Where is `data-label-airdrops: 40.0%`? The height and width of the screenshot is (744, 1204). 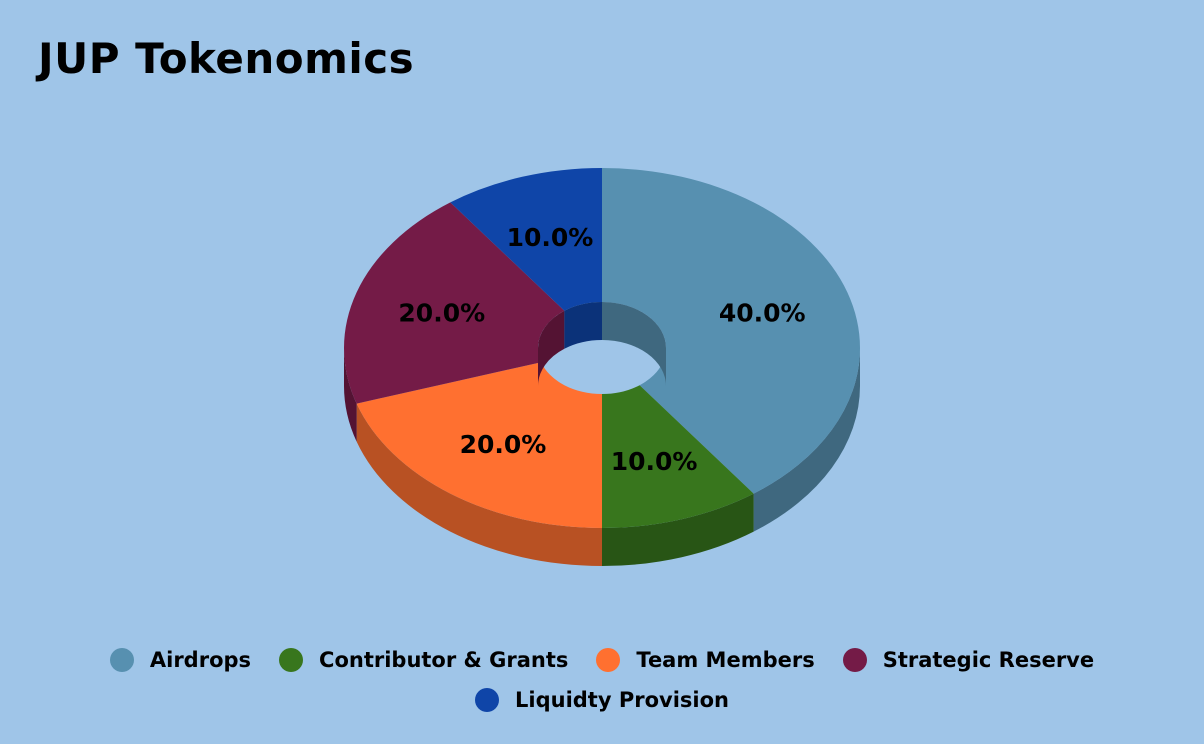 data-label-airdrops: 40.0% is located at coordinates (762, 313).